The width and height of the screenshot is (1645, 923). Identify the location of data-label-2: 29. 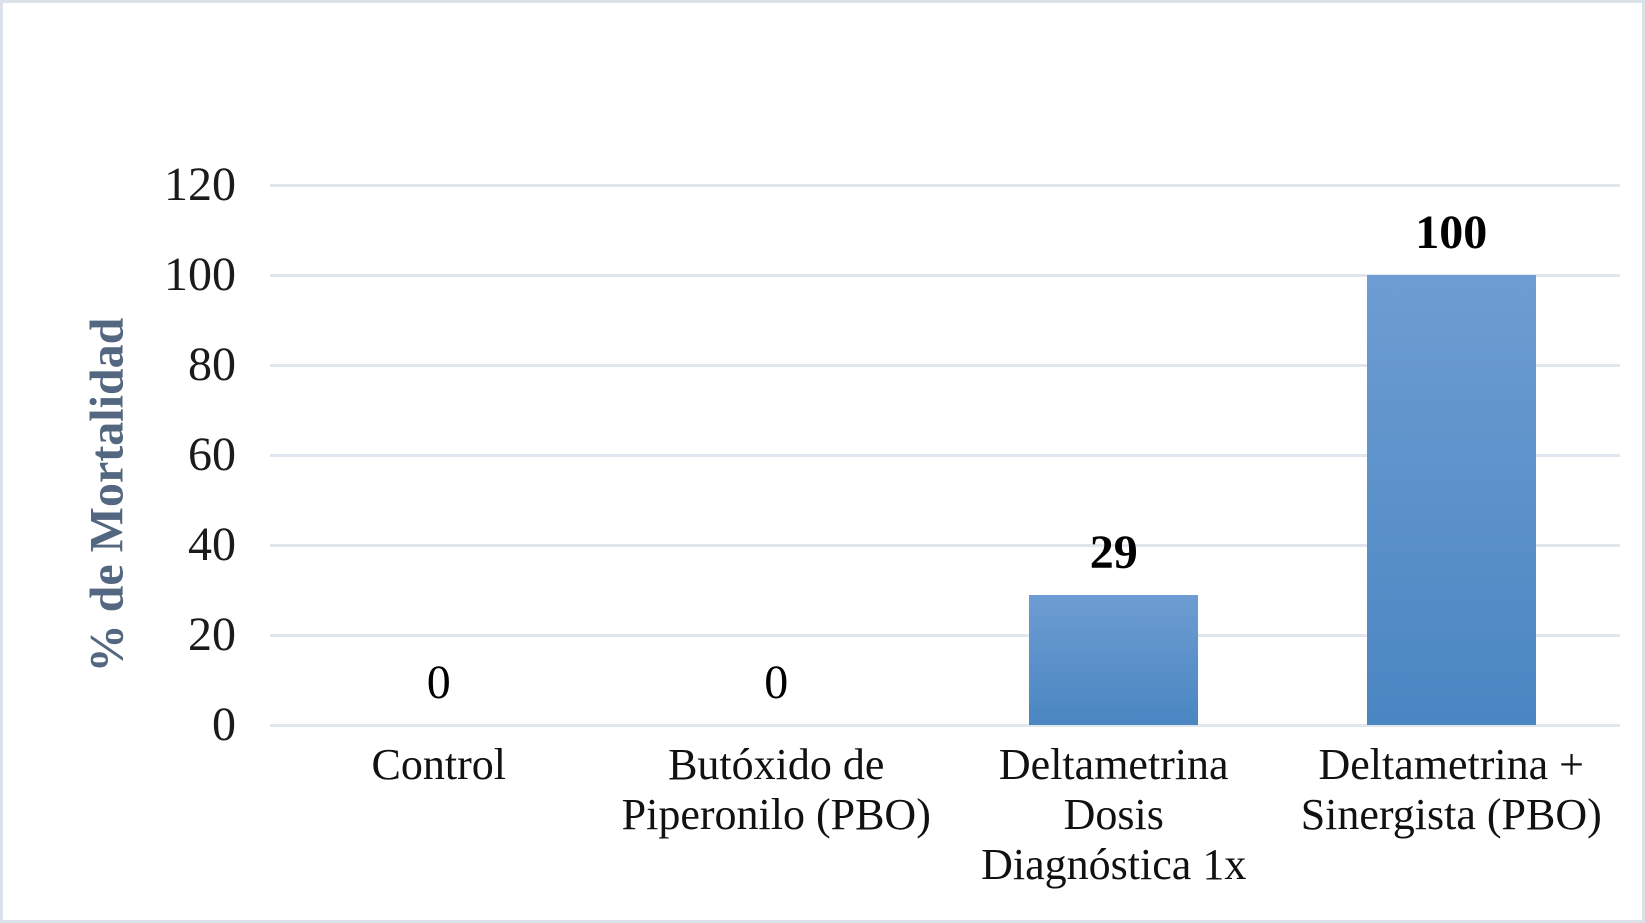
(1113, 552).